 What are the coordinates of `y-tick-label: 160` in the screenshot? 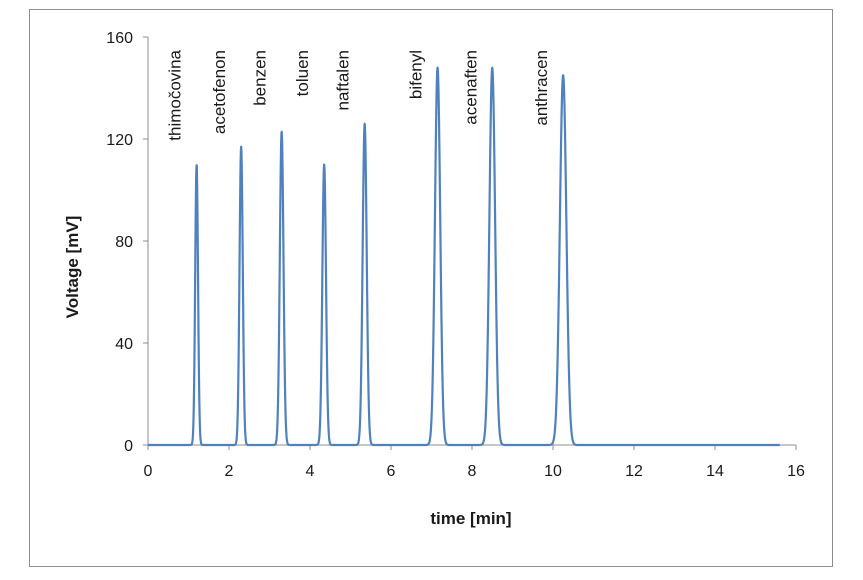 It's located at (119, 38).